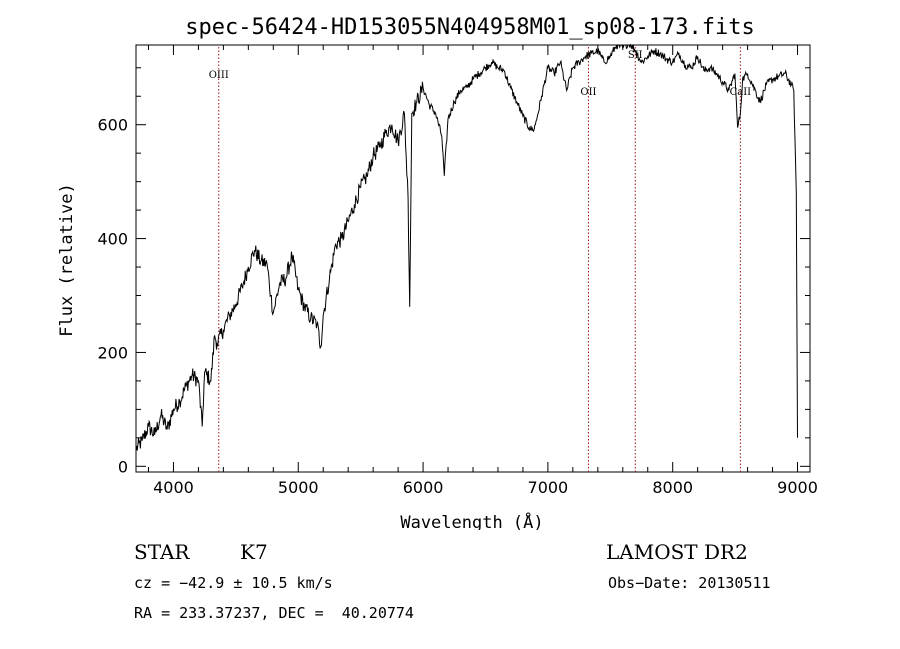  What do you see at coordinates (254, 552) in the screenshot?
I see `spectral-subclass: K7` at bounding box center [254, 552].